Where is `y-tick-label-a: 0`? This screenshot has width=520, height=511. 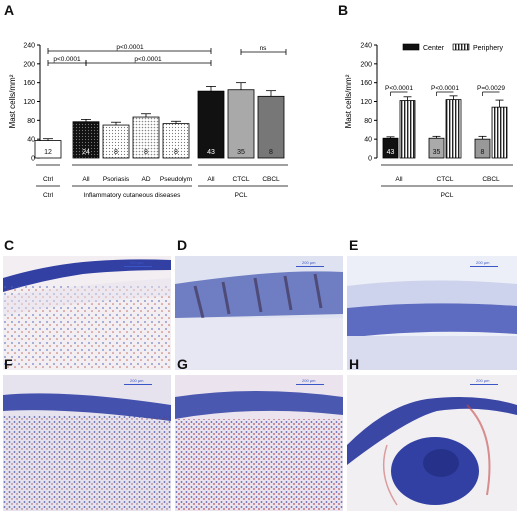
y-tick-label-a: 0 is located at coordinates (33, 159).